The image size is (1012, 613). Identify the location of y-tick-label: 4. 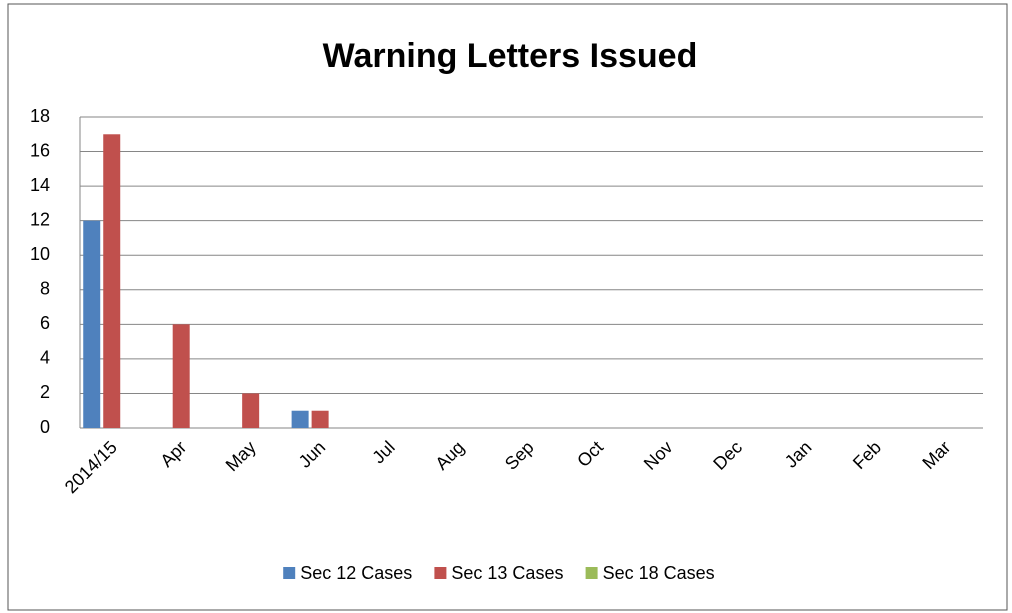
(45, 358).